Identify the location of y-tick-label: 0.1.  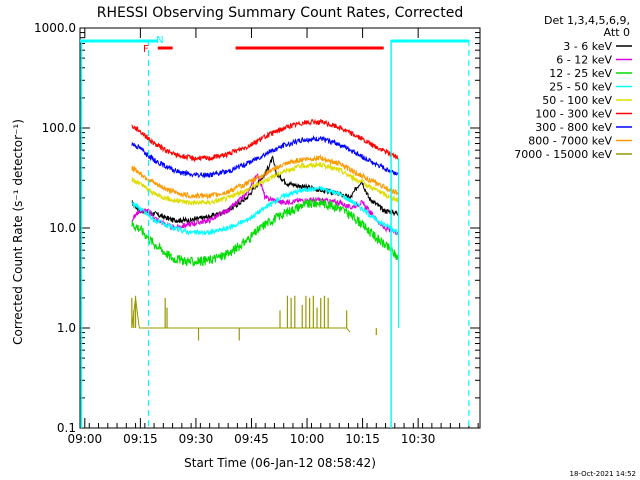
(66, 428).